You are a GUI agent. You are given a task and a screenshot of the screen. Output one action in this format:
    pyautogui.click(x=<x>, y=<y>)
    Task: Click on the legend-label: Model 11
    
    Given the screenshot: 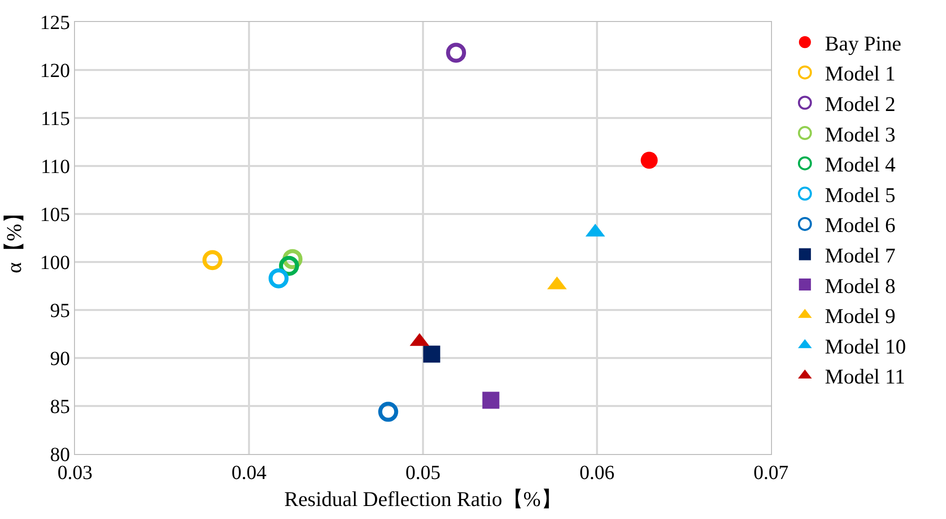 What is the action you would take?
    pyautogui.click(x=865, y=376)
    